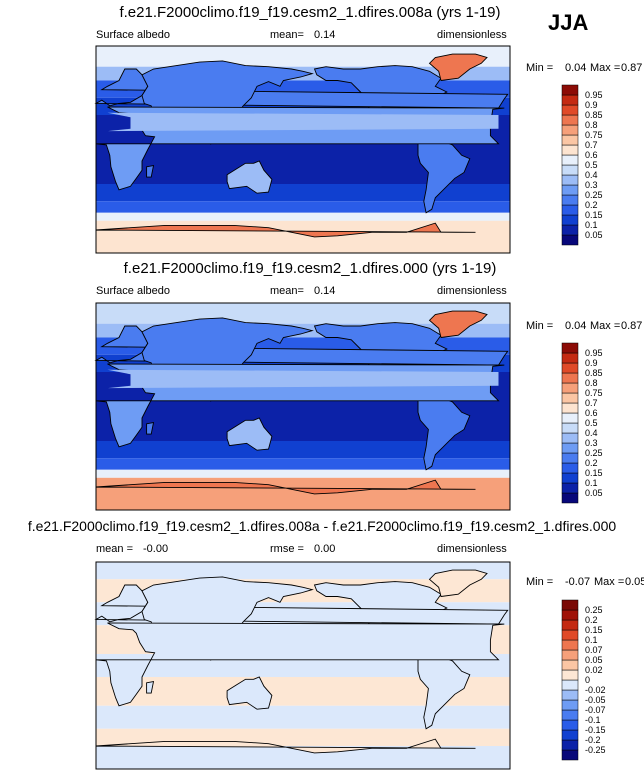  I want to click on panel2-colorbar-tick-label: 0.6, so click(591, 413).